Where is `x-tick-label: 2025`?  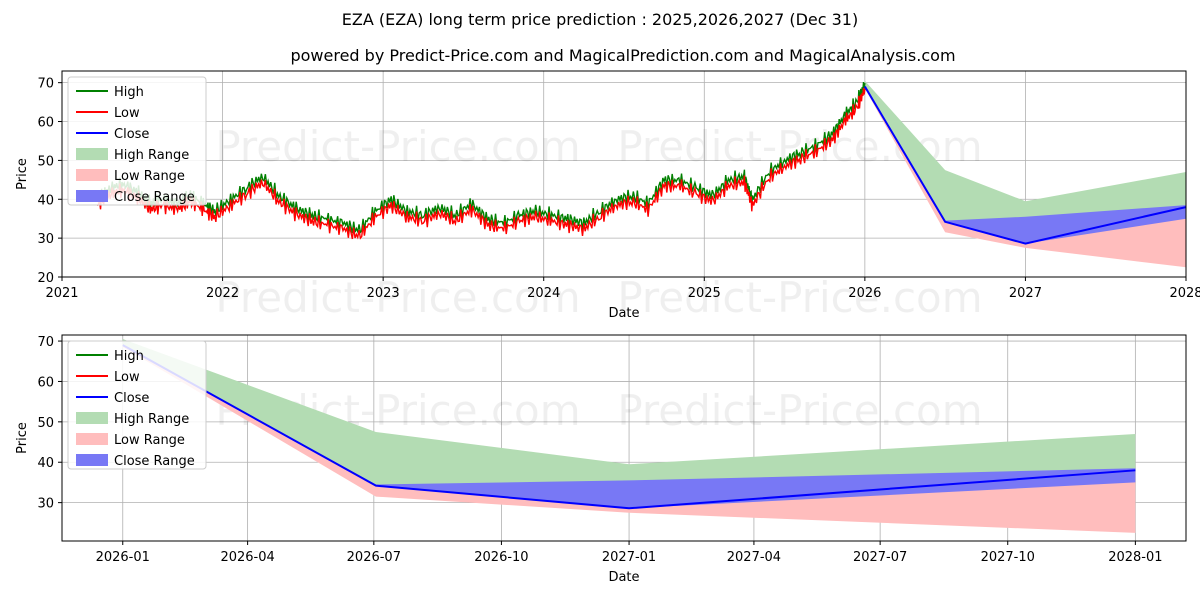
x-tick-label: 2025 is located at coordinates (704, 293).